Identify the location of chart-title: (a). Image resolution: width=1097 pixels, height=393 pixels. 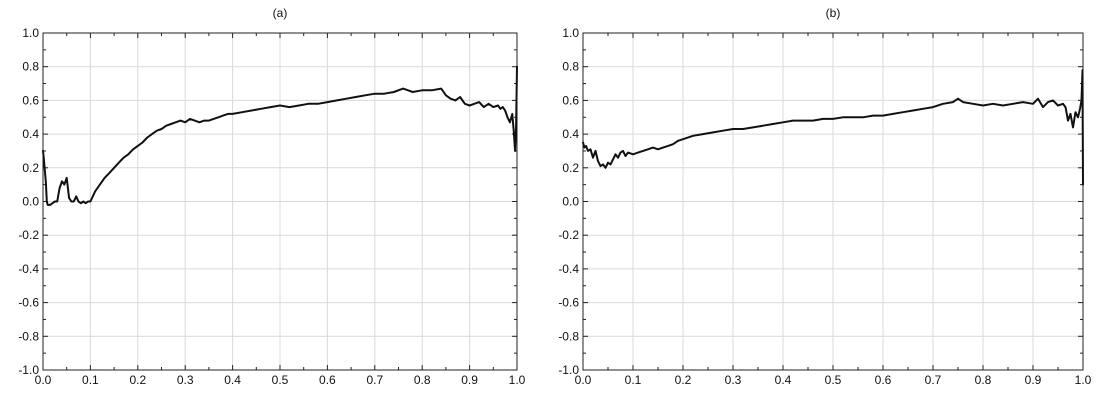
(280, 13).